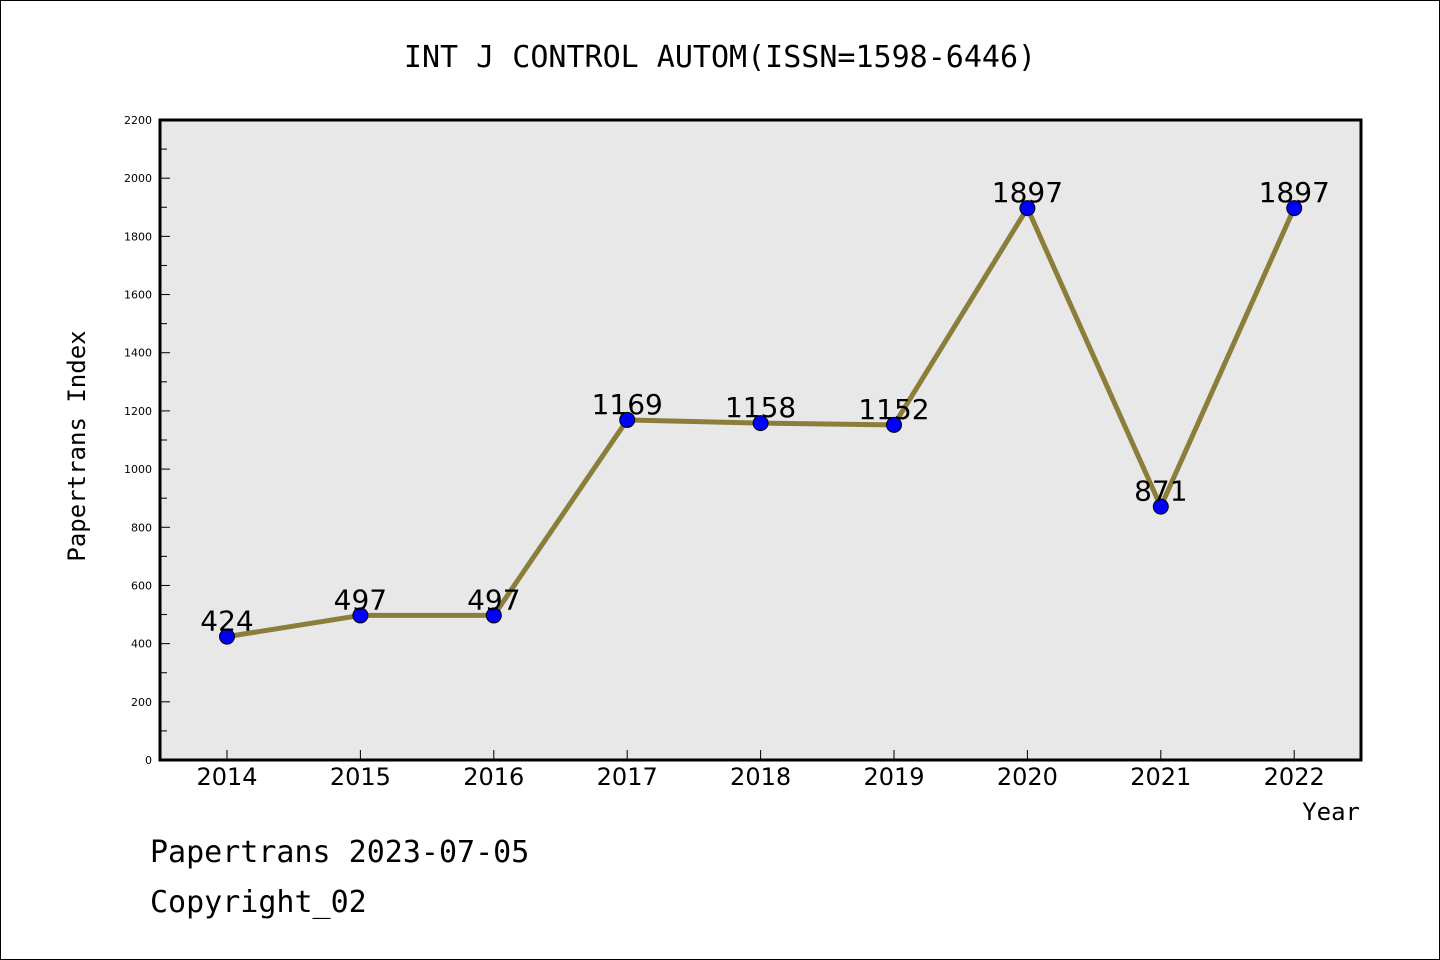 The height and width of the screenshot is (960, 1440). What do you see at coordinates (893, 777) in the screenshot?
I see `x-tick-label: 2019` at bounding box center [893, 777].